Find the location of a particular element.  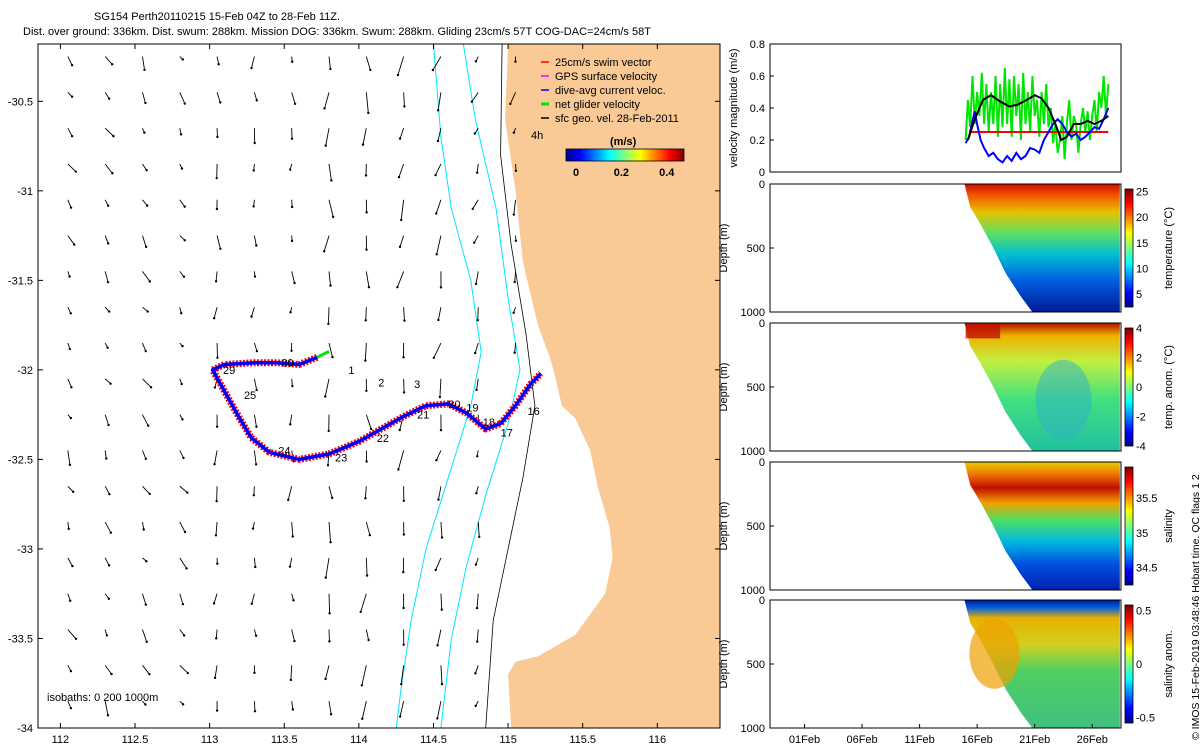

y-tick-label: 1000 is located at coordinates (753, 729).